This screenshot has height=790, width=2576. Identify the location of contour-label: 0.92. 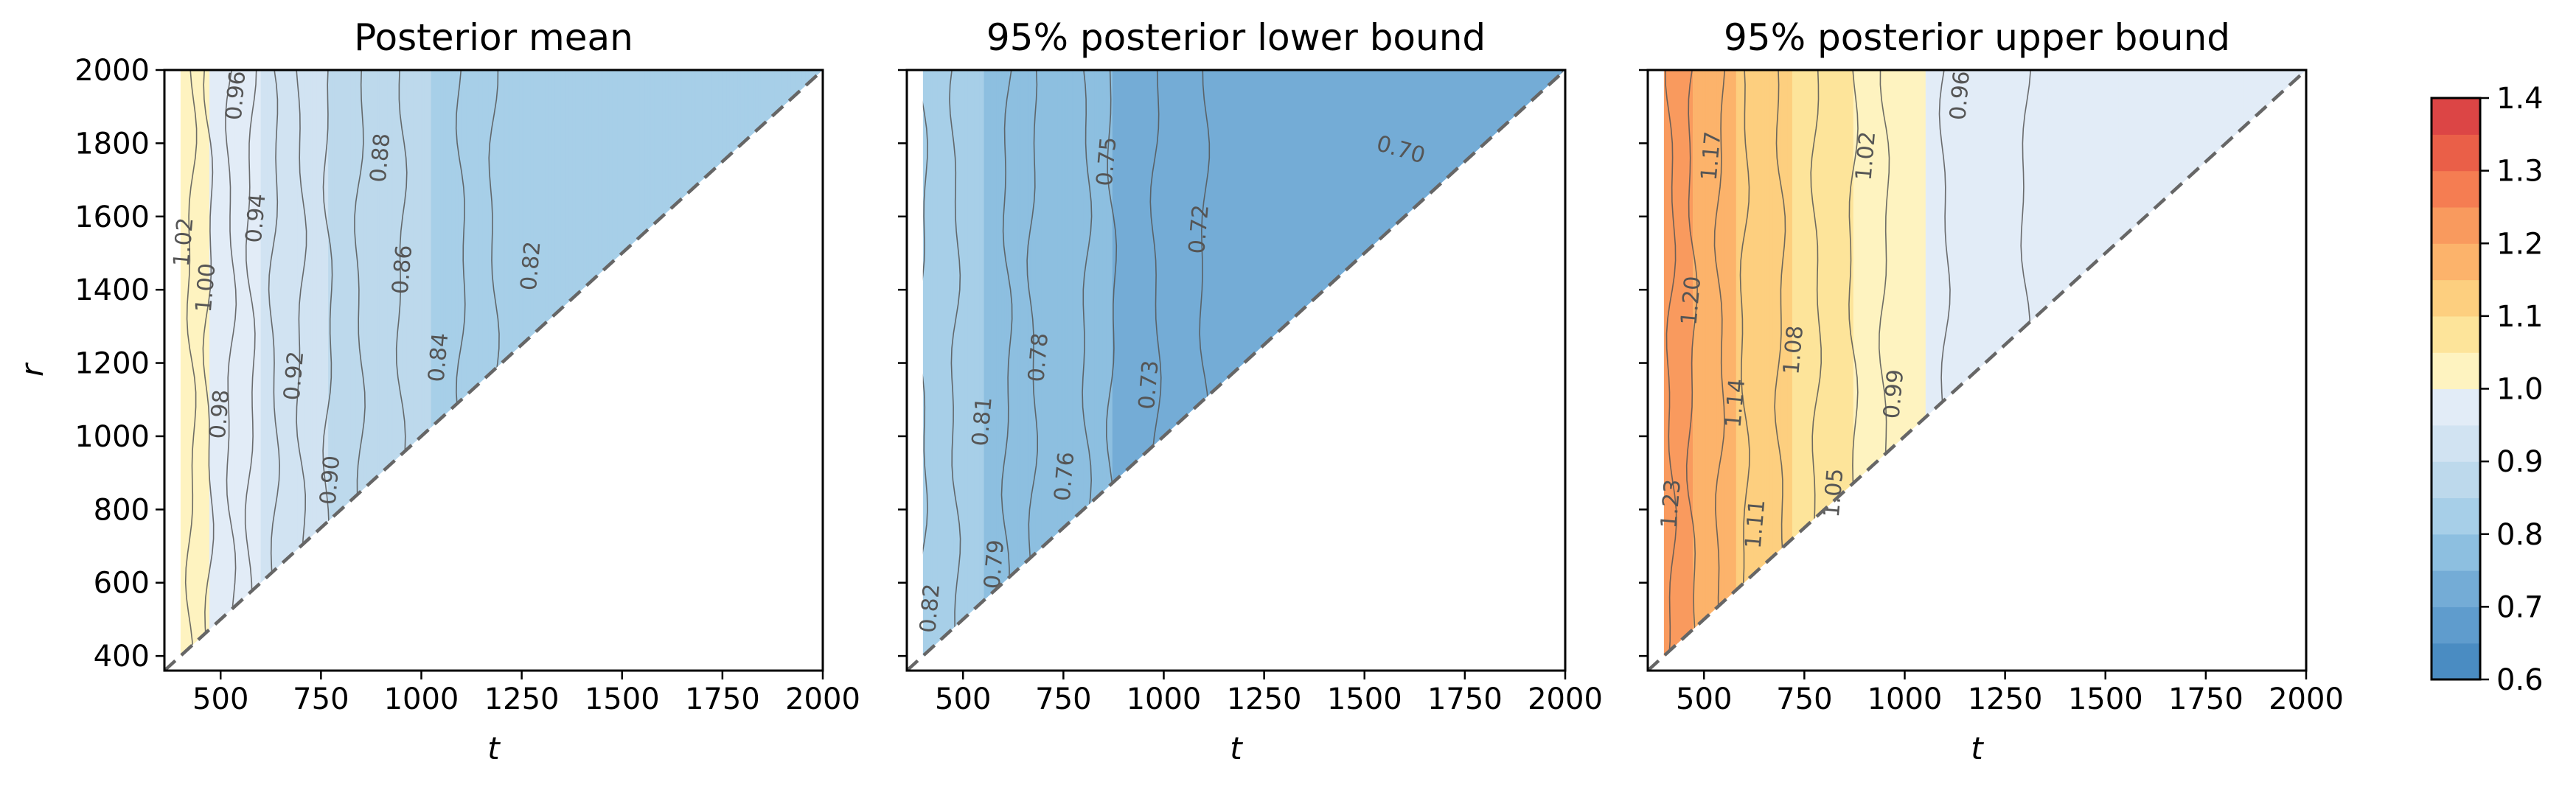
(295, 376).